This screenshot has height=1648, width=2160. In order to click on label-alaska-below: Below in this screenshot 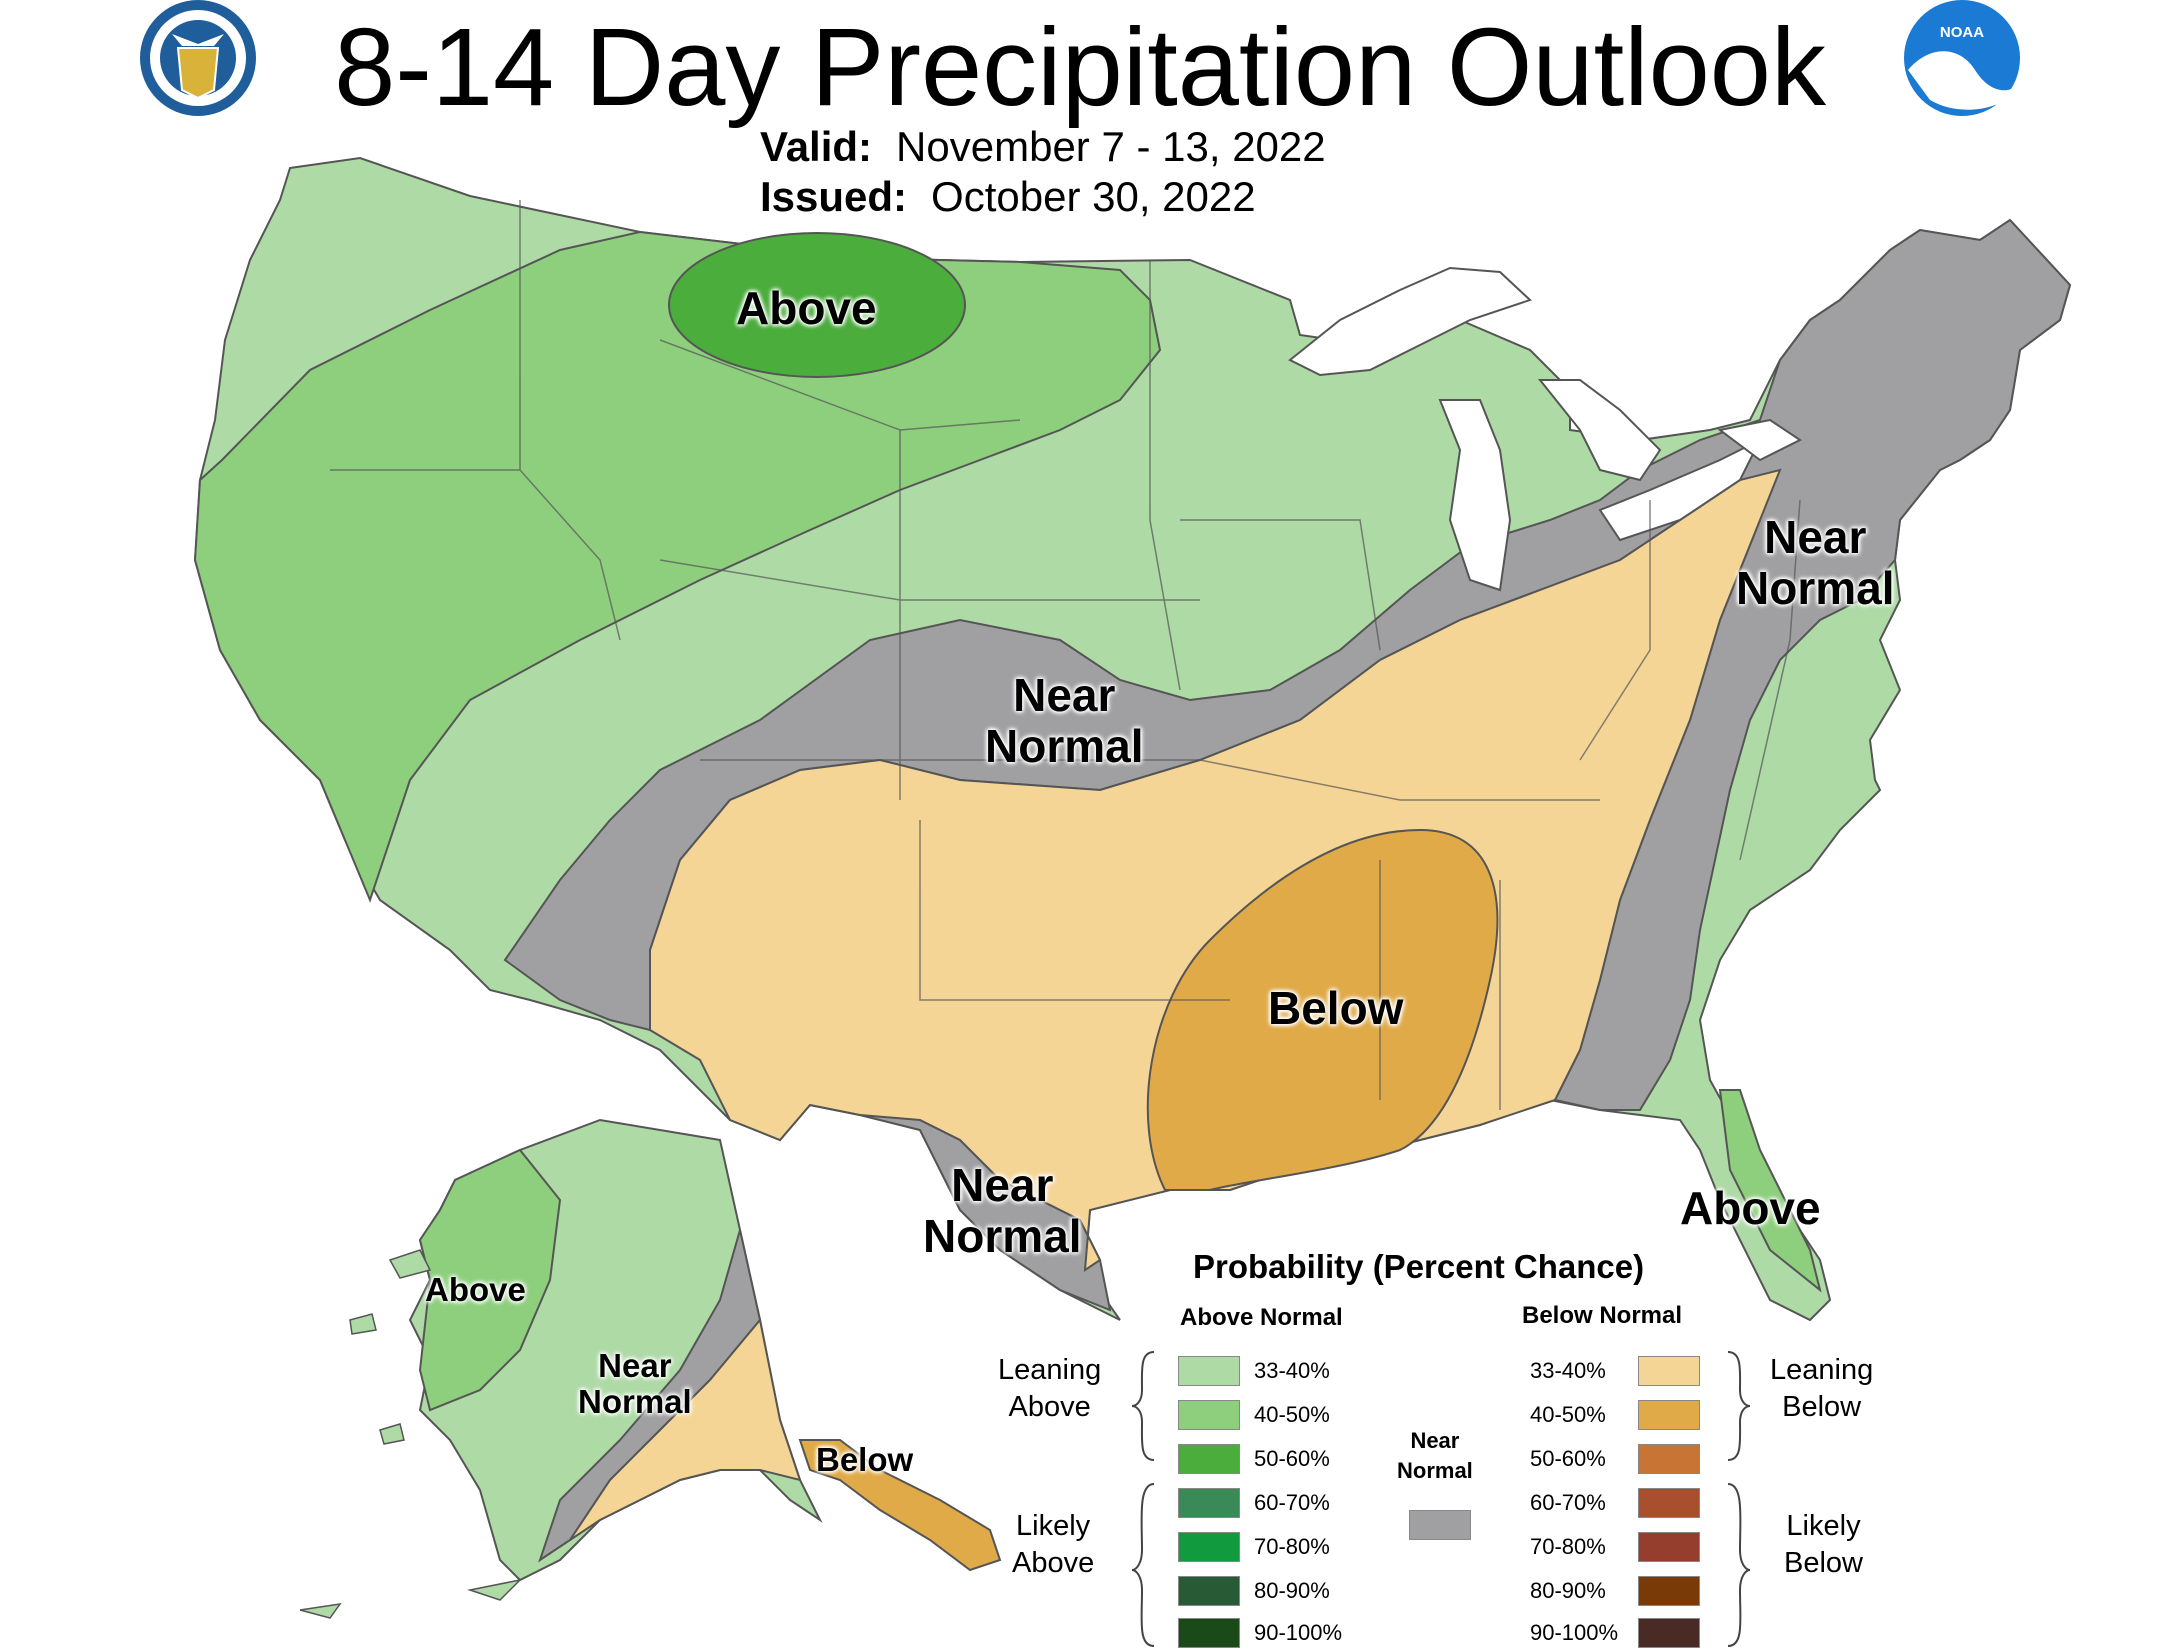, I will do `click(865, 1459)`.